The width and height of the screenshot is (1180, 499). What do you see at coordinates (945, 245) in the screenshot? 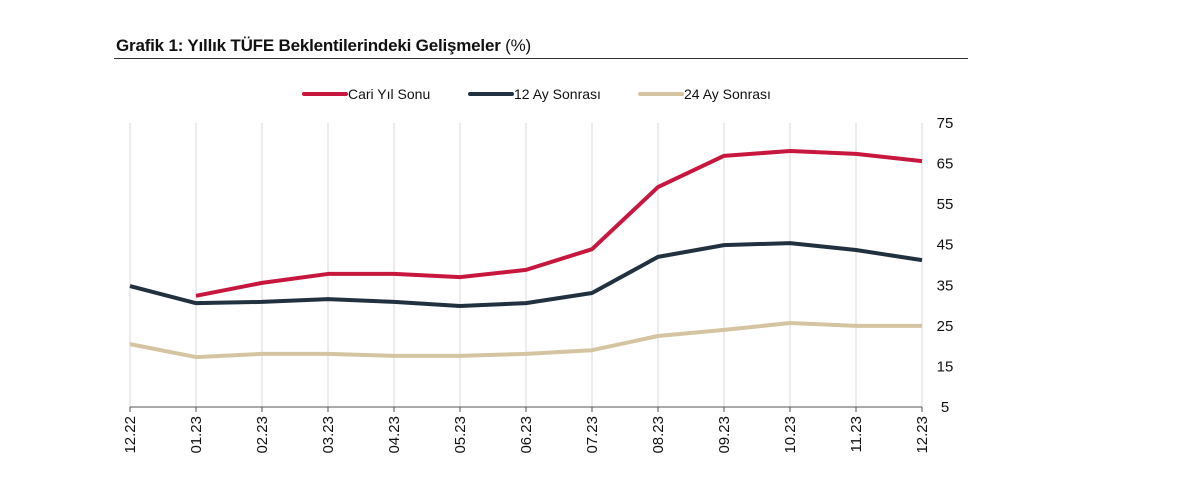
I see `y-tick-label: 45` at bounding box center [945, 245].